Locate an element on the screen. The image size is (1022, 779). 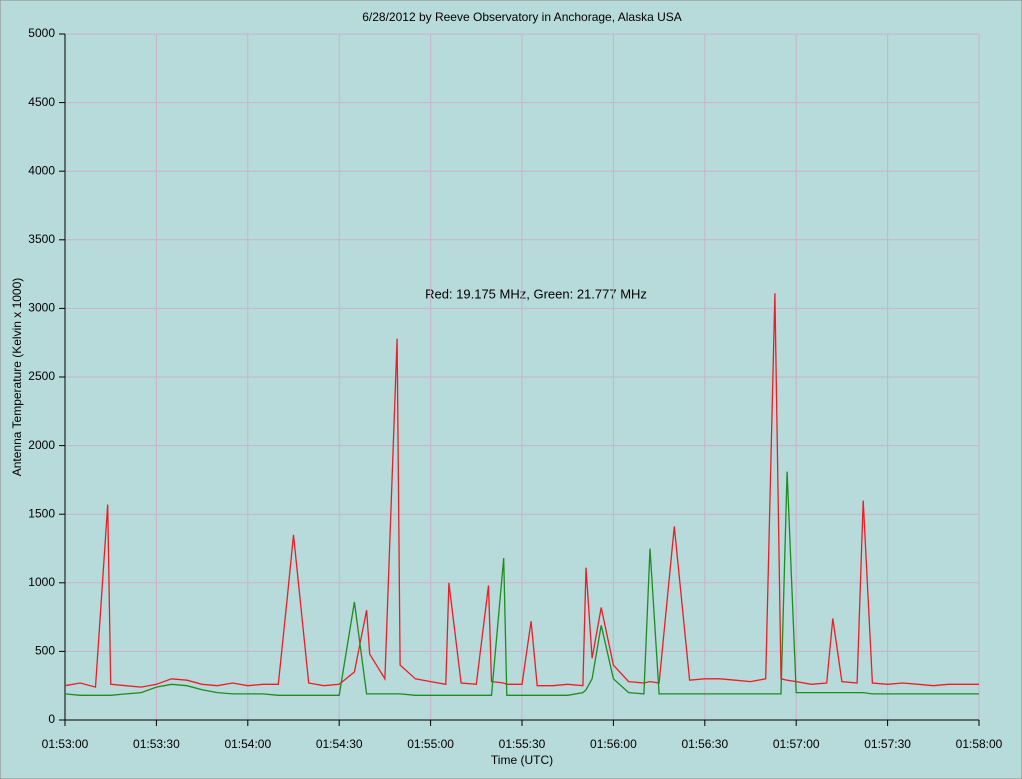
x-tick-label: 01:55:30 is located at coordinates (522, 744).